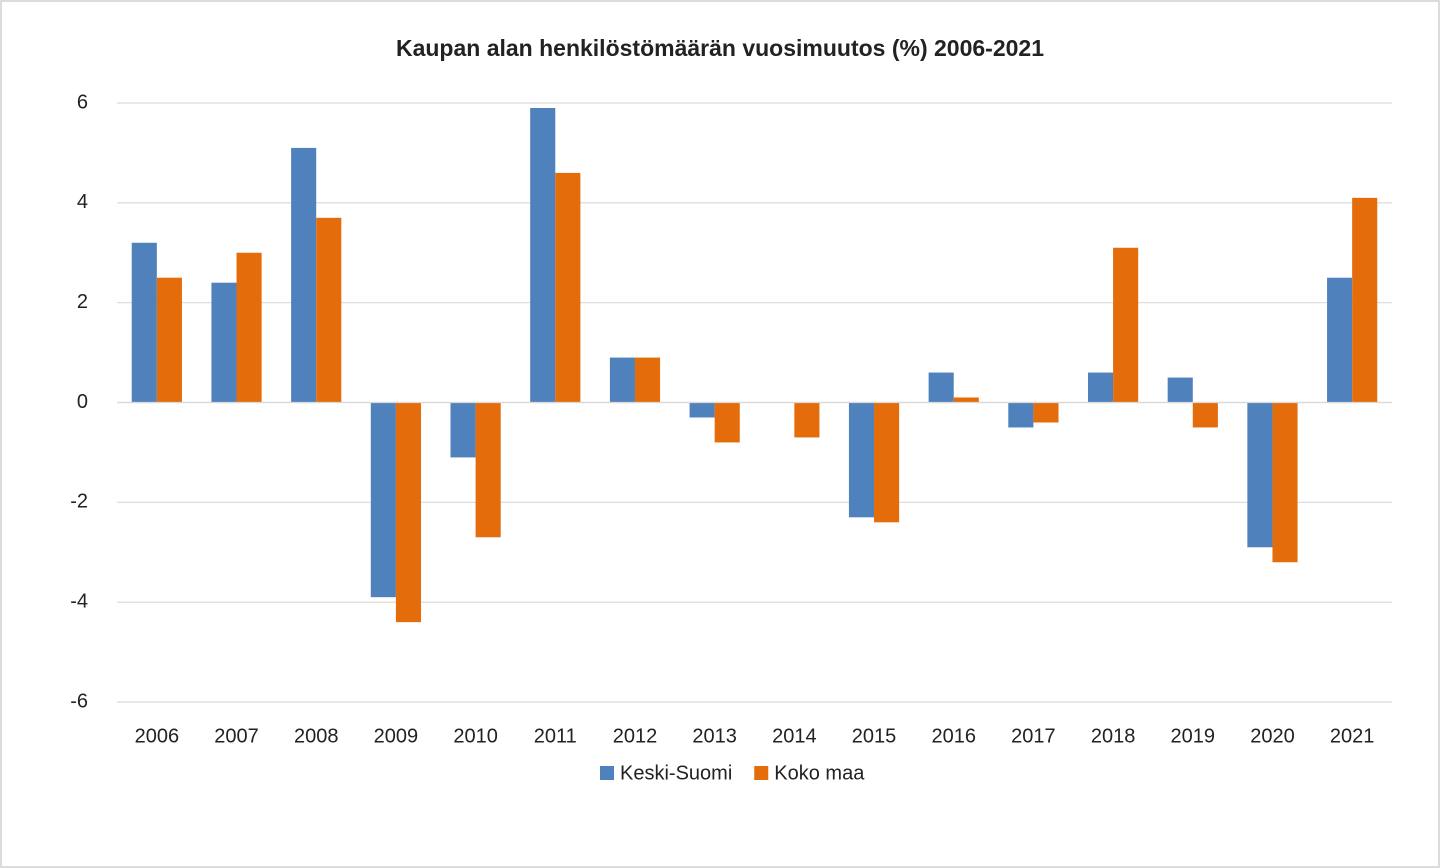  What do you see at coordinates (794, 736) in the screenshot?
I see `x-tick-label: 2014` at bounding box center [794, 736].